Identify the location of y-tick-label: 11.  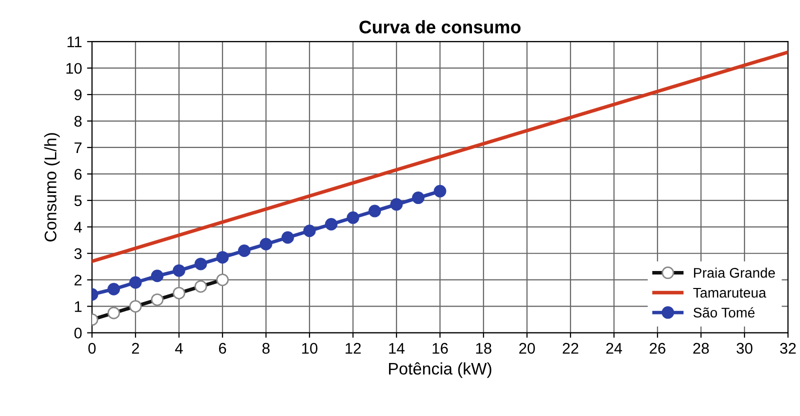
(75, 42).